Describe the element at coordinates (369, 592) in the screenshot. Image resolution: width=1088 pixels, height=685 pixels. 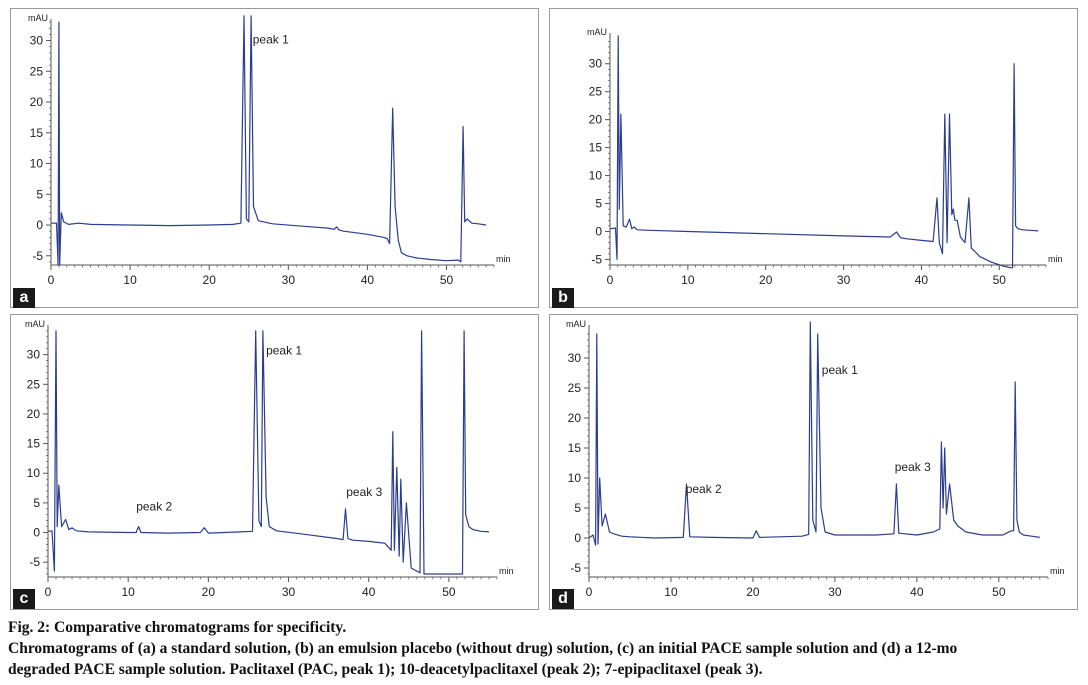
I see `x-tick-label-c: 40` at that location.